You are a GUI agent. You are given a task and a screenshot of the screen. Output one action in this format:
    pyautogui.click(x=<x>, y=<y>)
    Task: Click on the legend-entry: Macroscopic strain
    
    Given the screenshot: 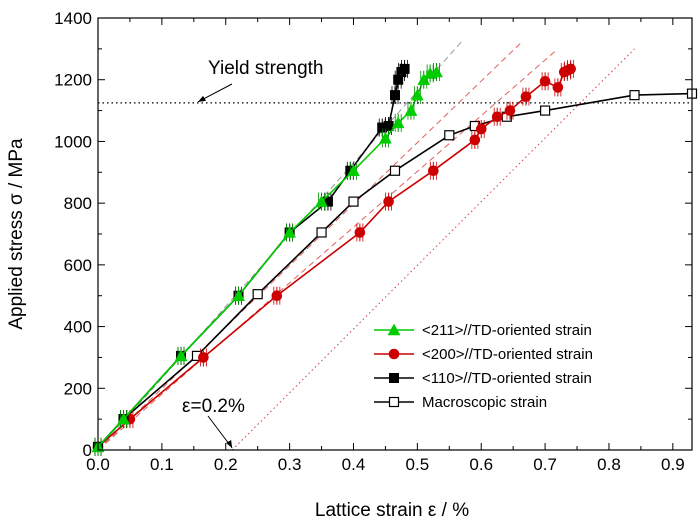 What is the action you would take?
    pyautogui.click(x=460, y=402)
    